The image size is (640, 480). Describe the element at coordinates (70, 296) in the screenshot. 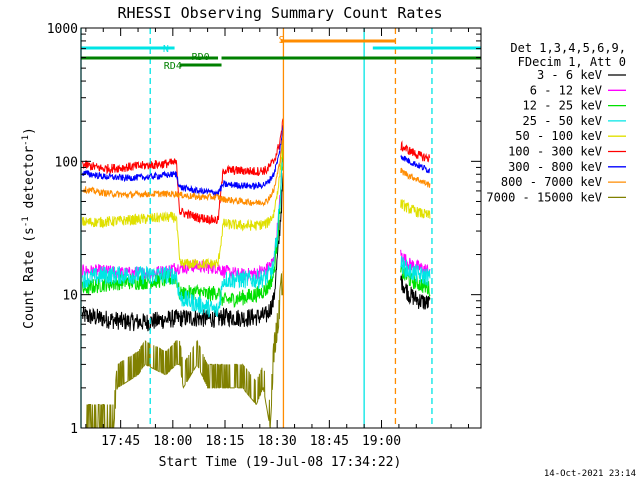

I see `y-tick-label-1: 10` at that location.